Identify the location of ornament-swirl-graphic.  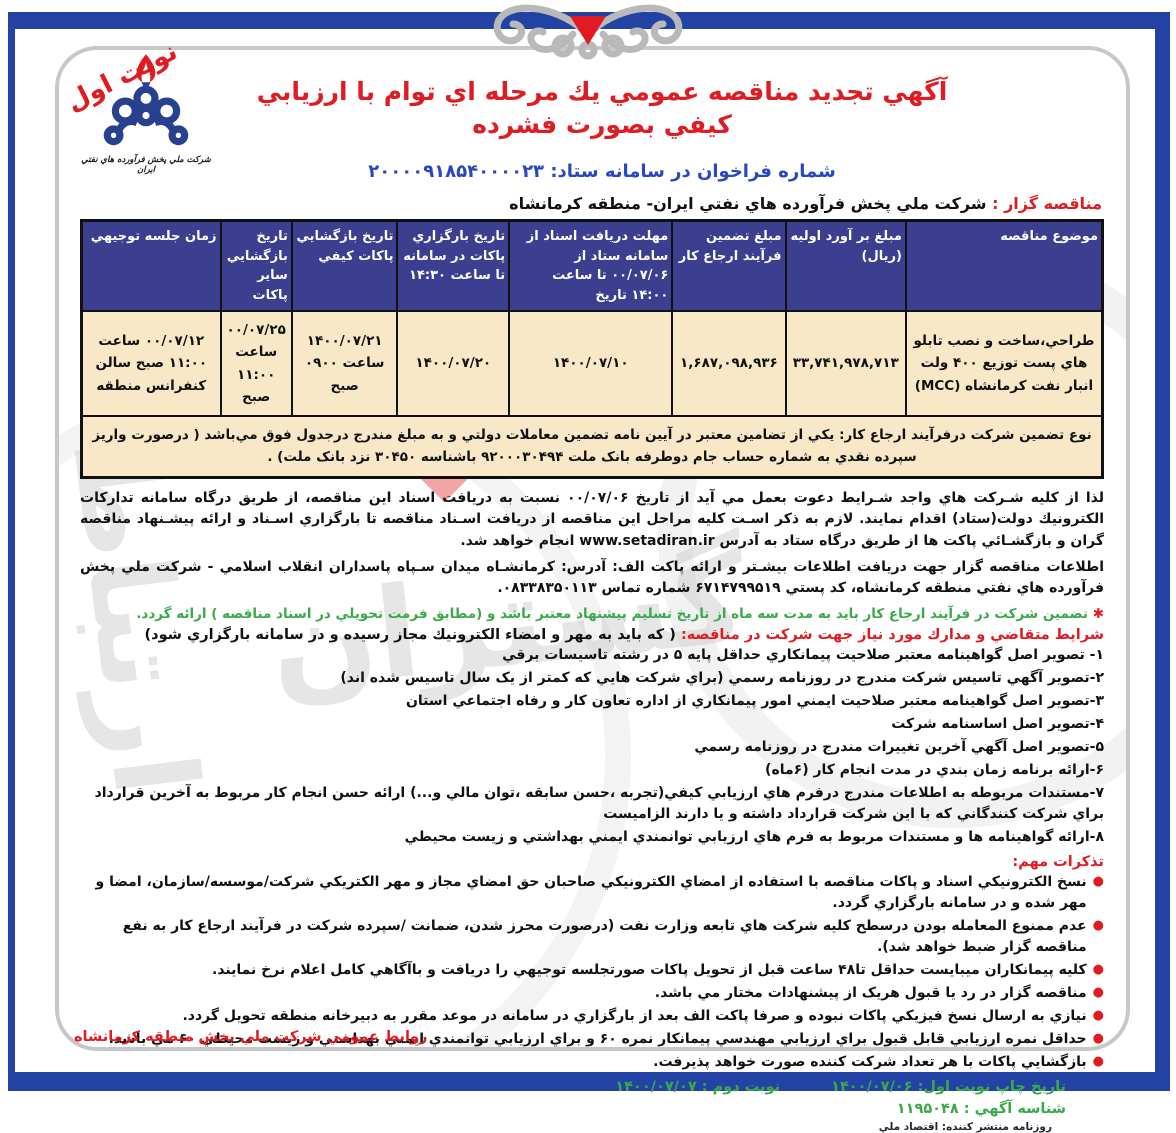
(588, 32).